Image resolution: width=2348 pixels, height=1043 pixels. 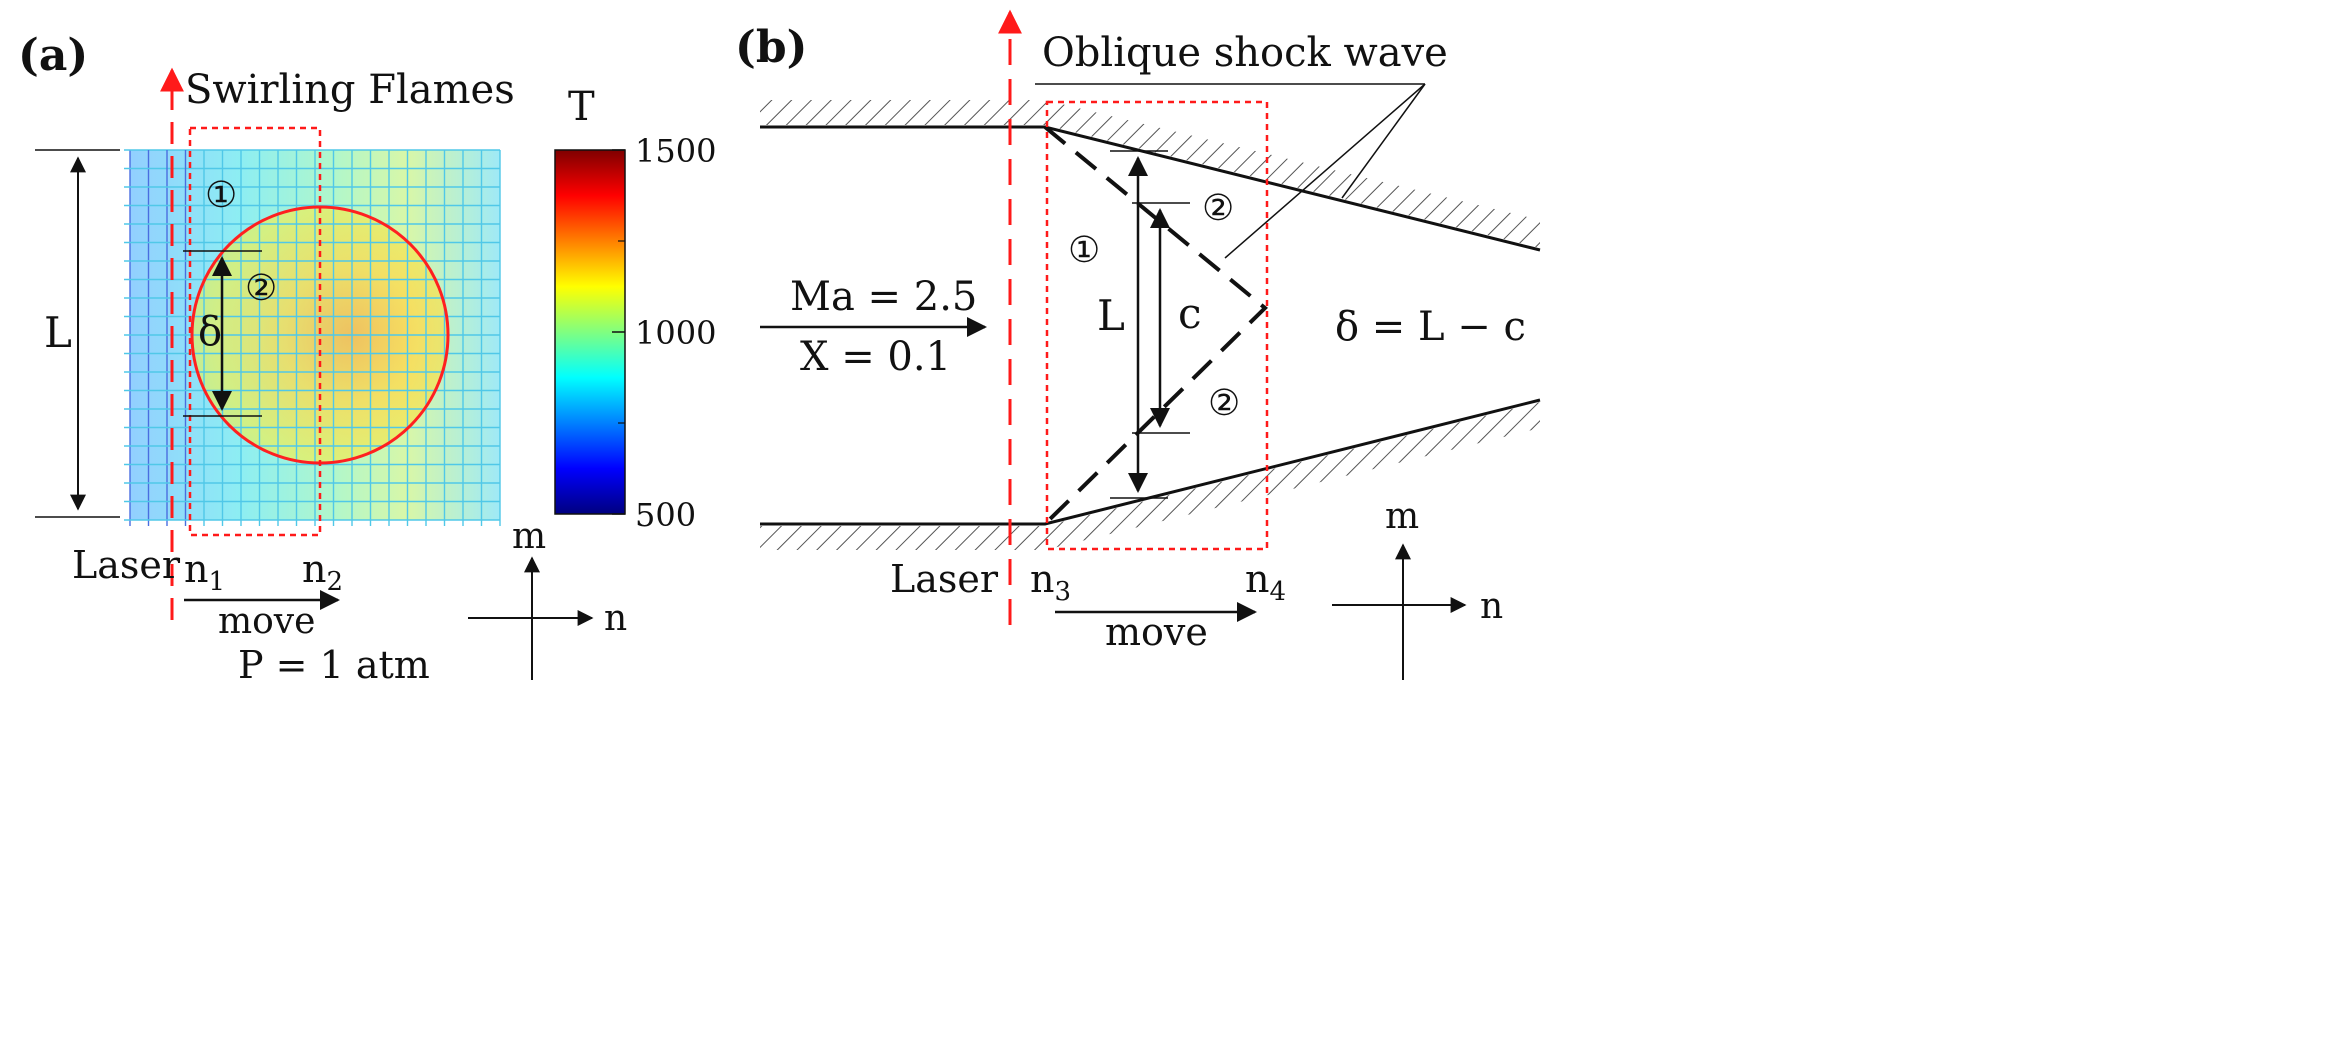 What do you see at coordinates (126, 565) in the screenshot?
I see `laser-label-a: Laser` at bounding box center [126, 565].